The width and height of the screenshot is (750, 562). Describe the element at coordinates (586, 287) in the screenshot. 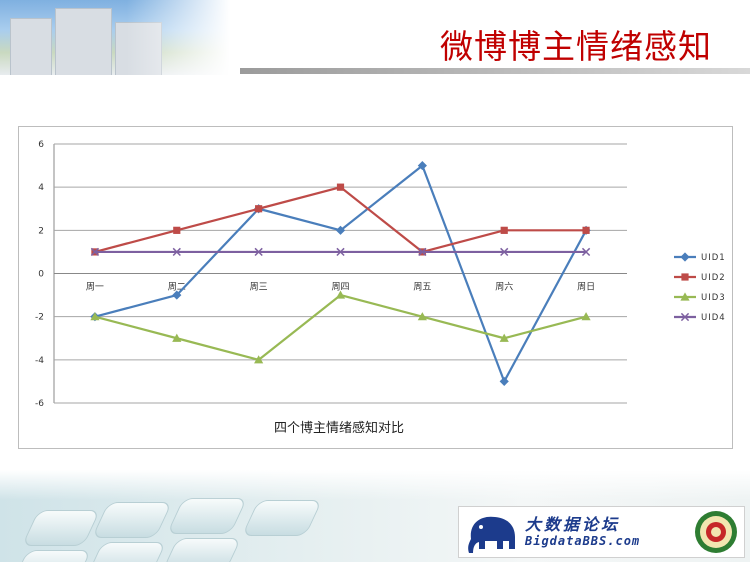

I see `x-tick-label: 周日` at that location.